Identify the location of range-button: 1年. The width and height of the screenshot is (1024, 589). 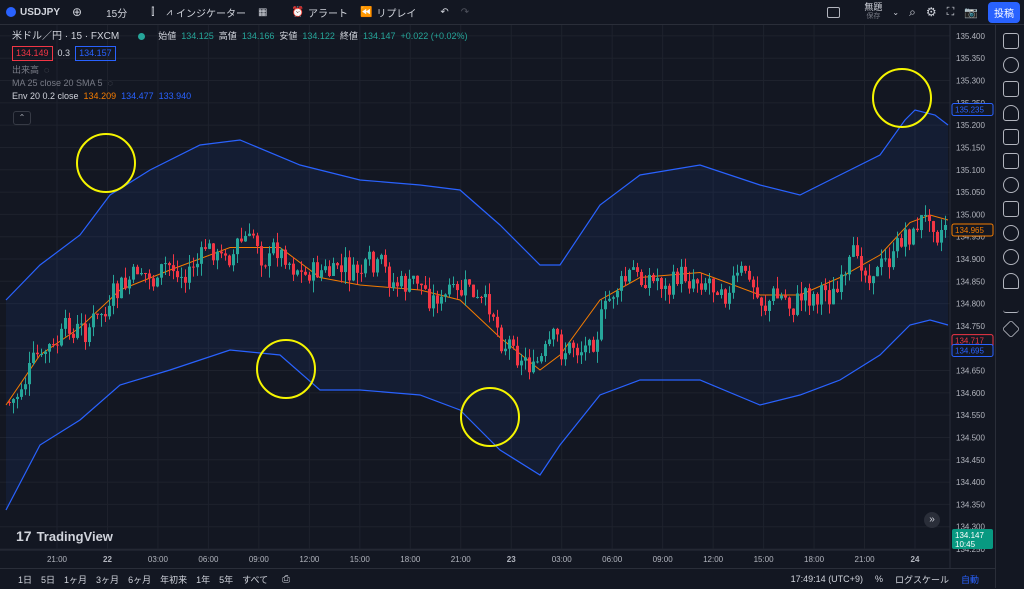
(203, 579).